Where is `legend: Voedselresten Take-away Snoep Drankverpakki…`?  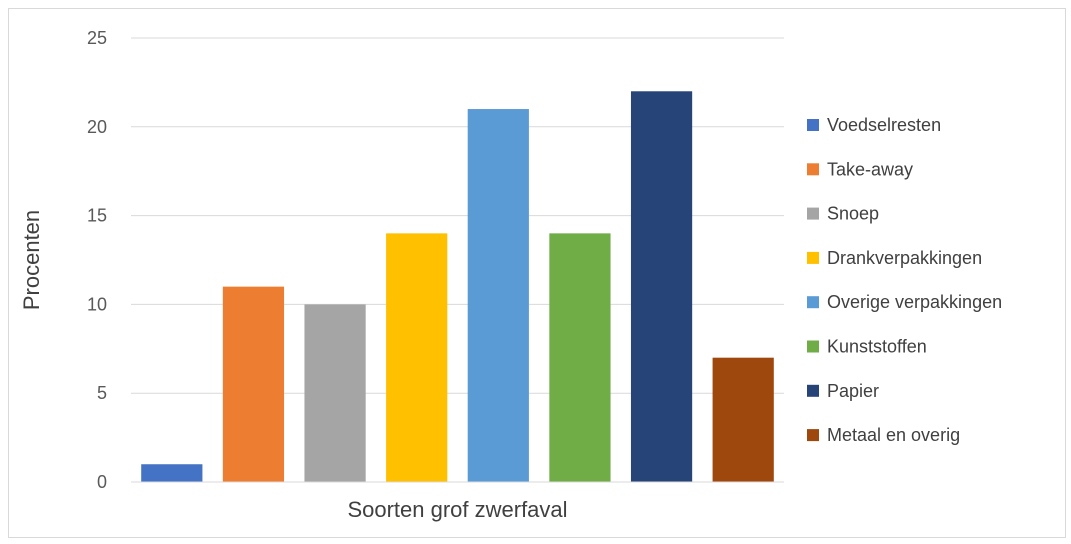 legend: Voedselresten Take-away Snoep Drankverpakki… is located at coordinates (904, 280).